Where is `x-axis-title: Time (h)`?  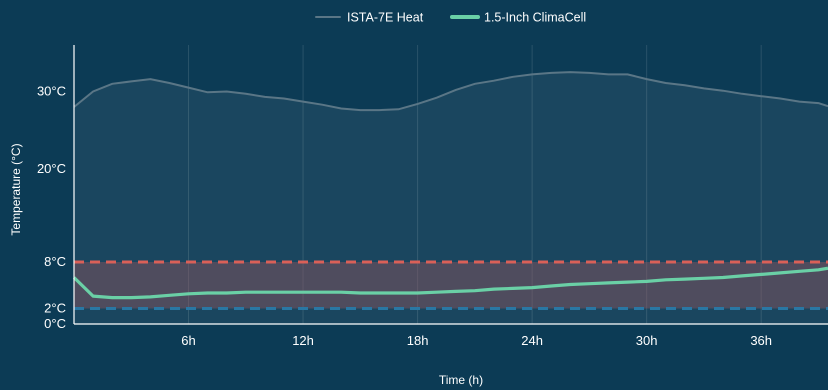 x-axis-title: Time (h) is located at coordinates (461, 380).